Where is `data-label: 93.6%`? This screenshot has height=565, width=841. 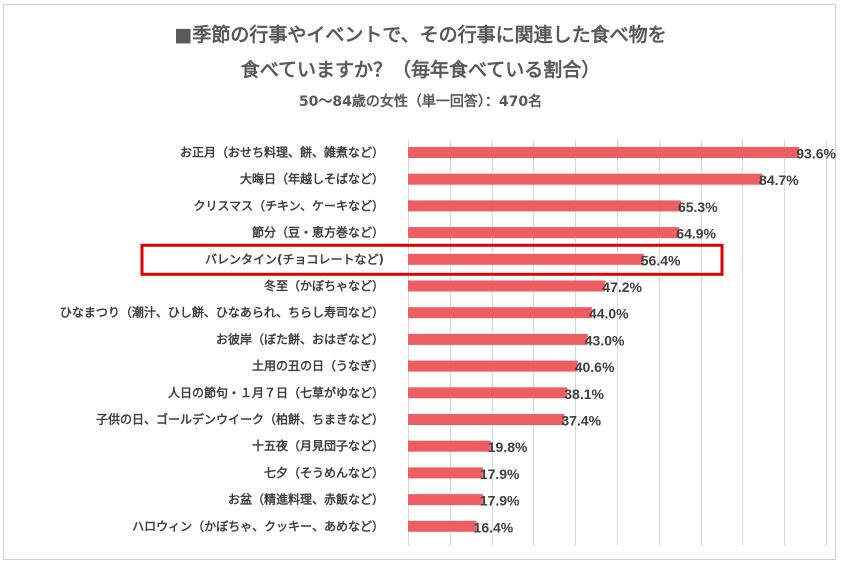 data-label: 93.6% is located at coordinates (816, 154).